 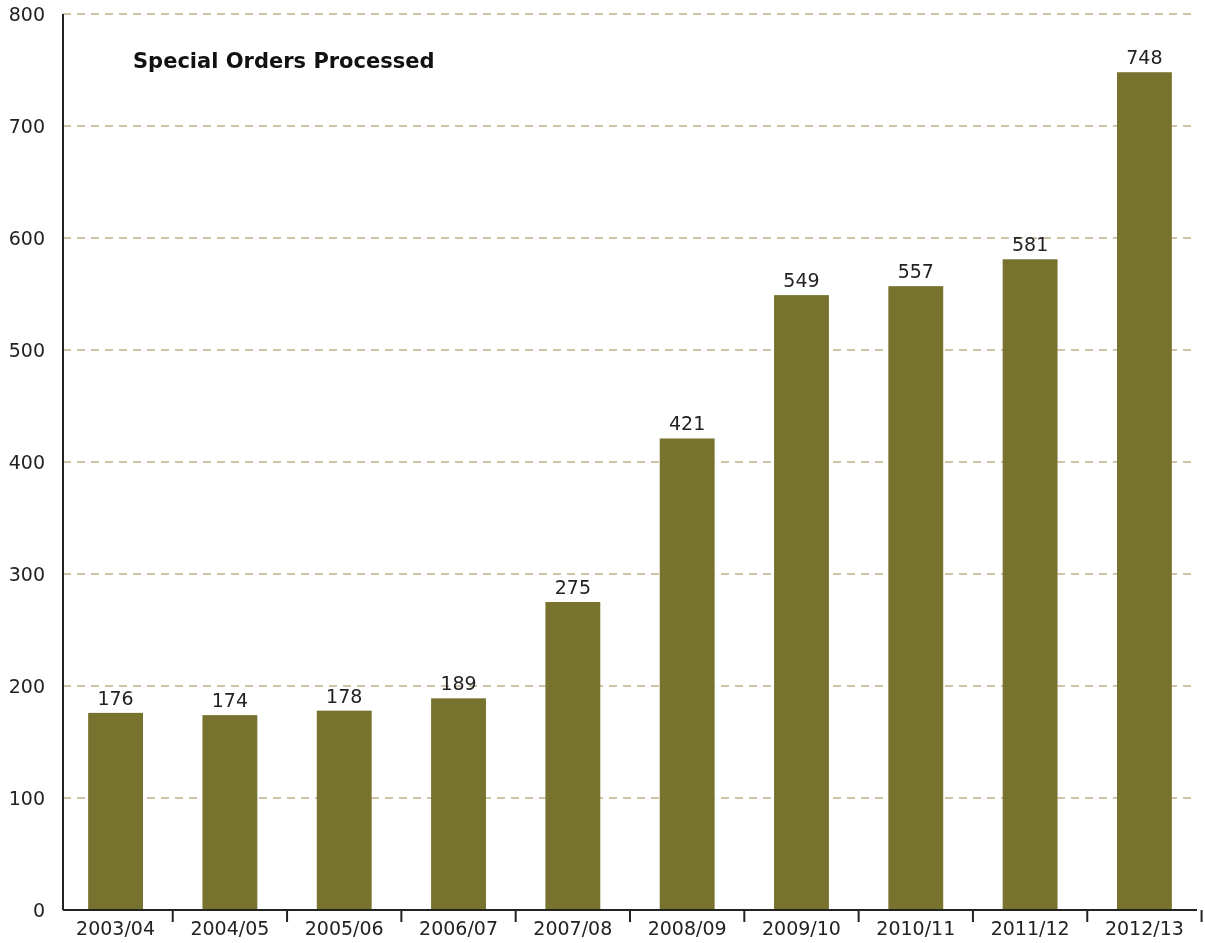 What do you see at coordinates (284, 61) in the screenshot?
I see `text: Special Orders Processed` at bounding box center [284, 61].